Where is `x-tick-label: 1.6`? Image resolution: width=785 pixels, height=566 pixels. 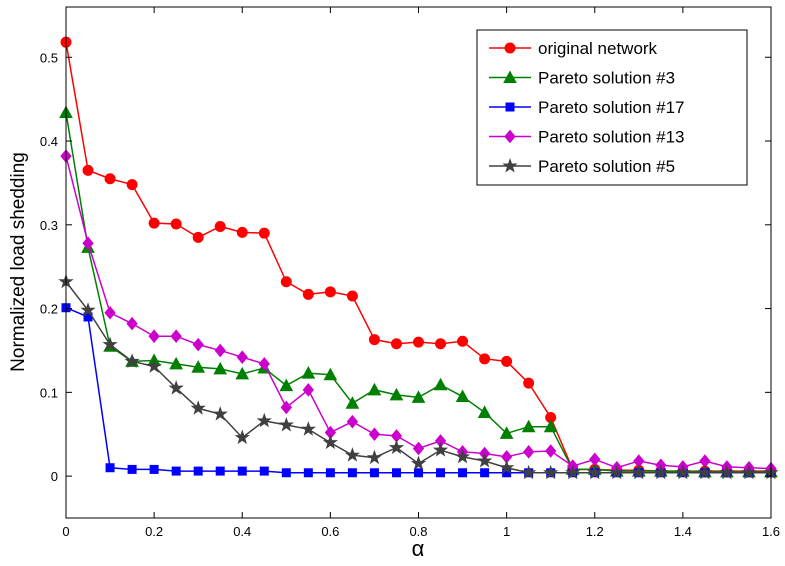
x-tick-label: 1.6 is located at coordinates (771, 531).